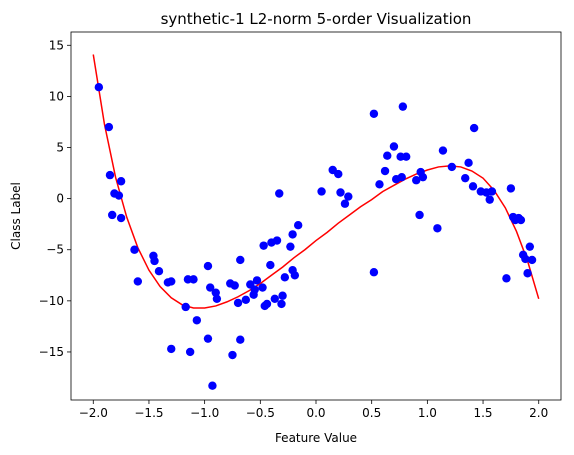 This screenshot has width=574, height=455. I want to click on y-axis: −15 −10 −5 0 5 10 15, so click(55, 198).